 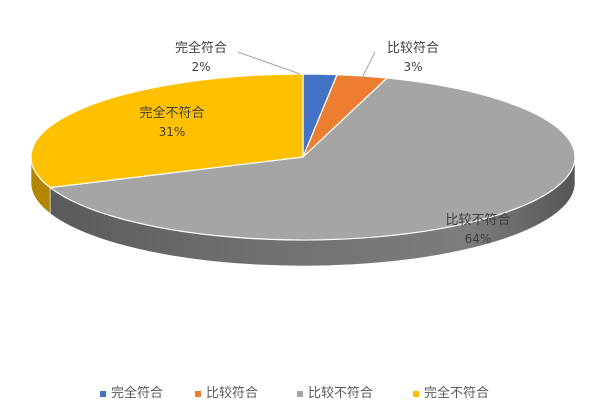 I want to click on legend-label-1: 完全符合, so click(x=137, y=393).